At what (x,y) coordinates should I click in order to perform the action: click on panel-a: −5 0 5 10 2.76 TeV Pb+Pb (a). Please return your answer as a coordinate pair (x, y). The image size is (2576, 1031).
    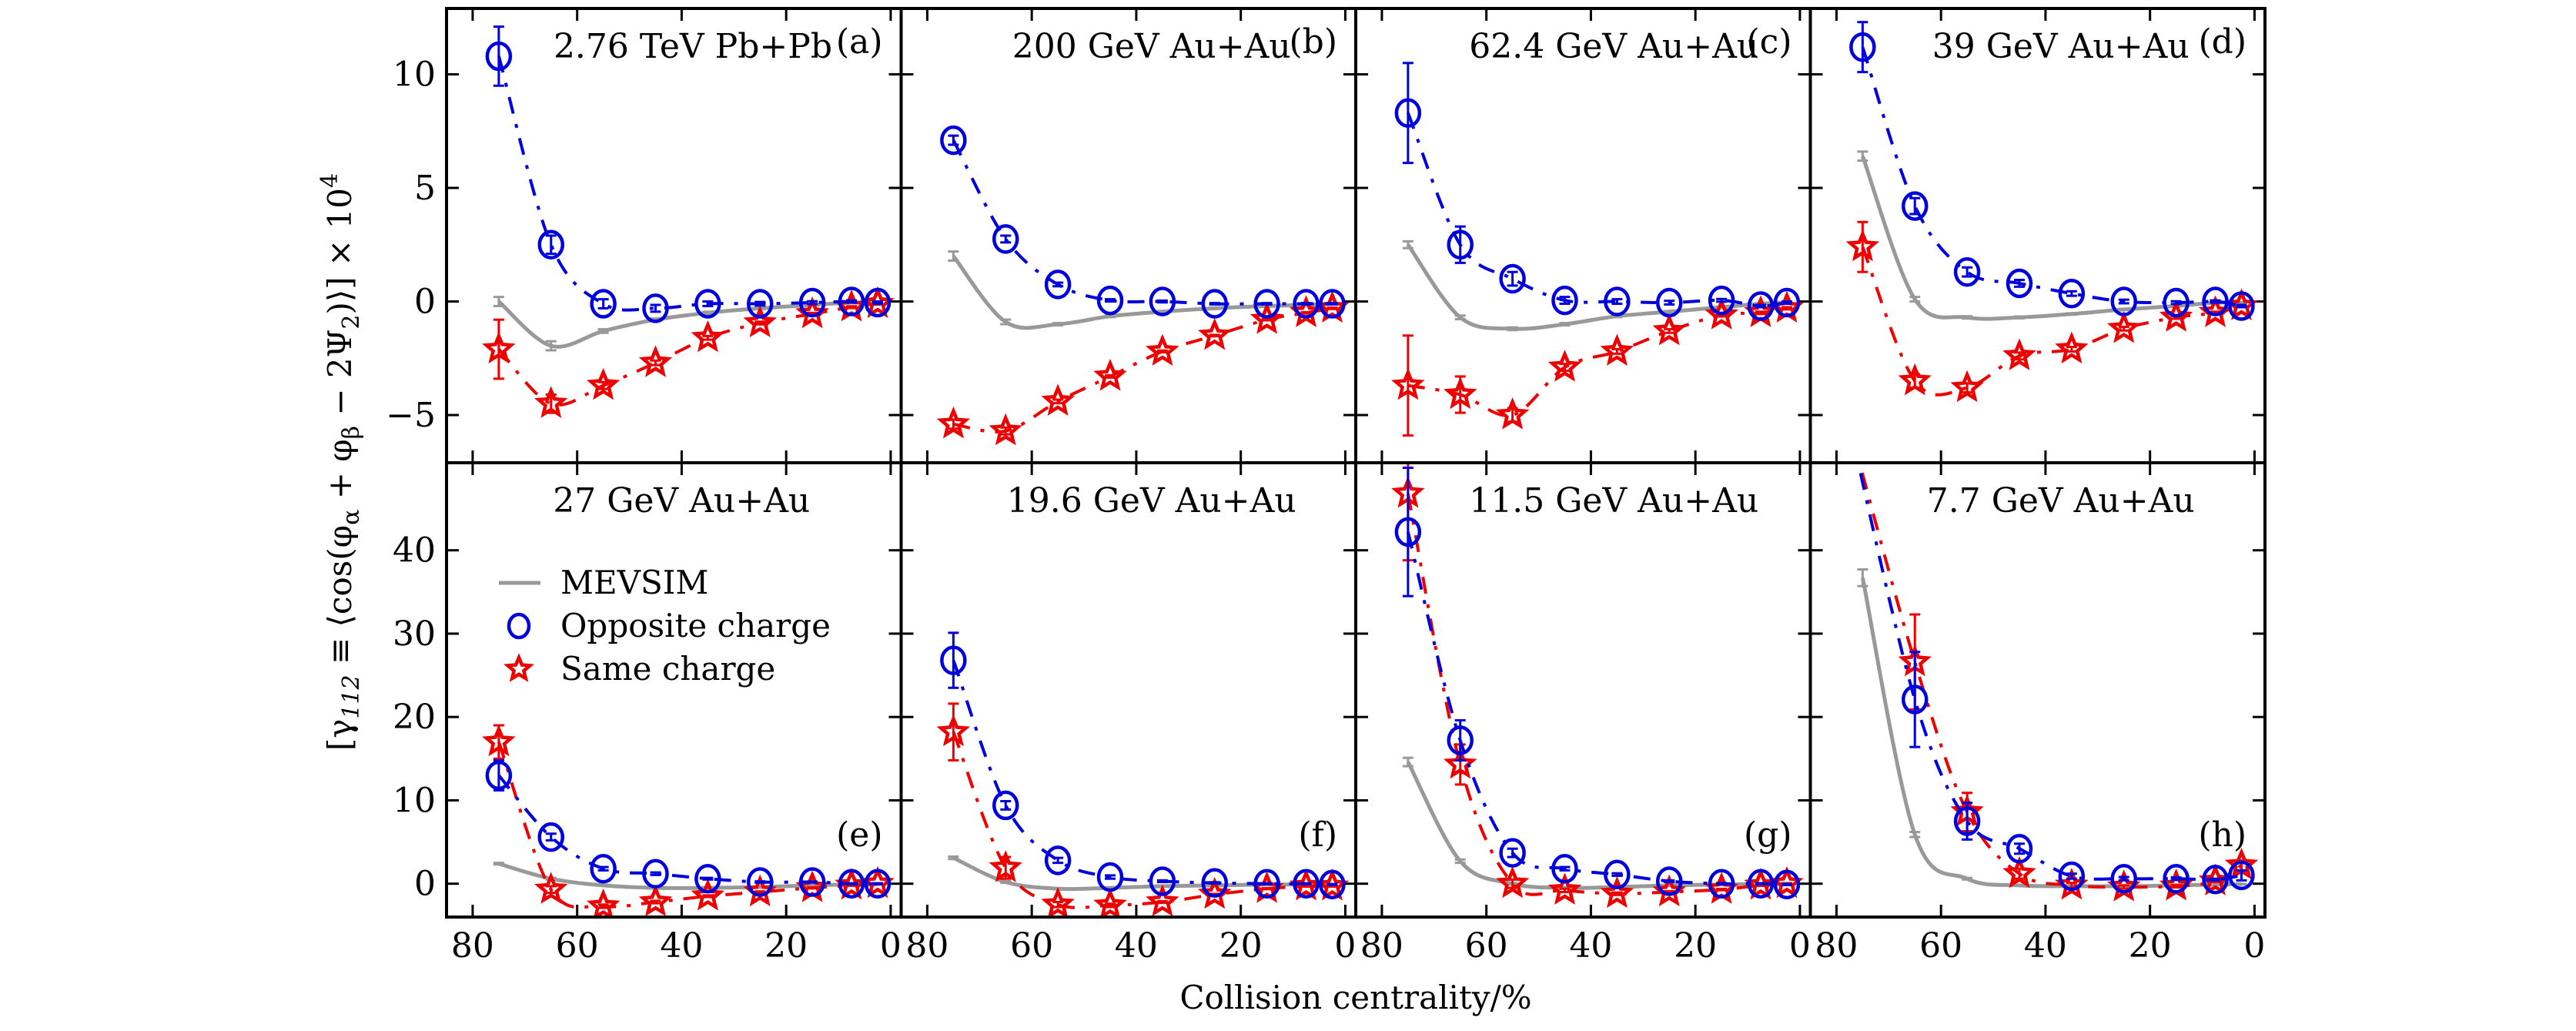
    Looking at the image, I should click on (645, 235).